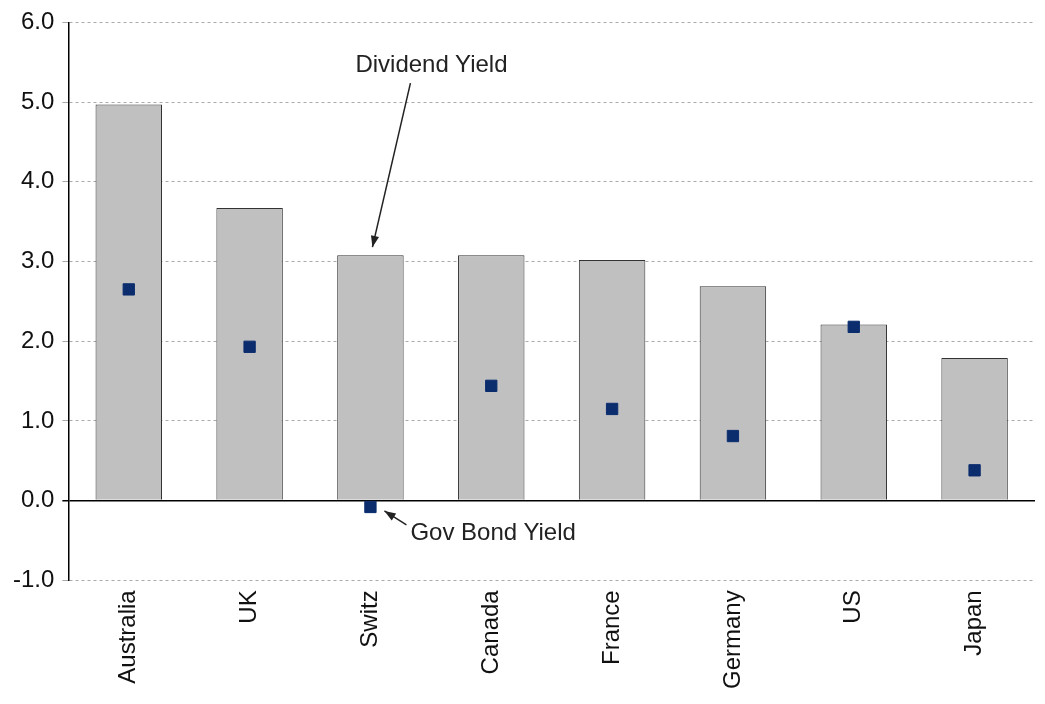  Describe the element at coordinates (127, 636) in the screenshot. I see `x-tick-label: Australia` at that location.